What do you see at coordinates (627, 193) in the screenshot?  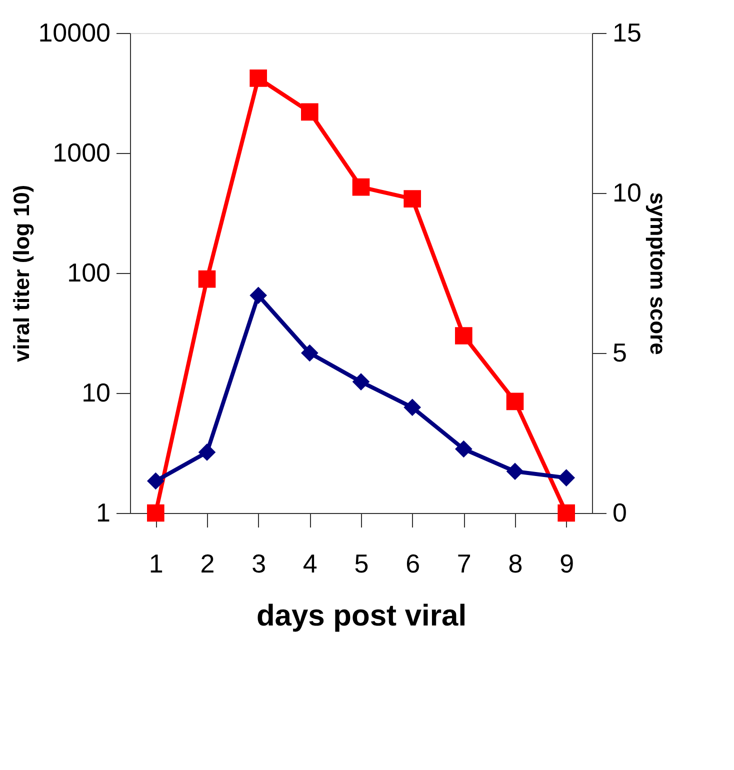 I see `y2-tick-label: 10` at bounding box center [627, 193].